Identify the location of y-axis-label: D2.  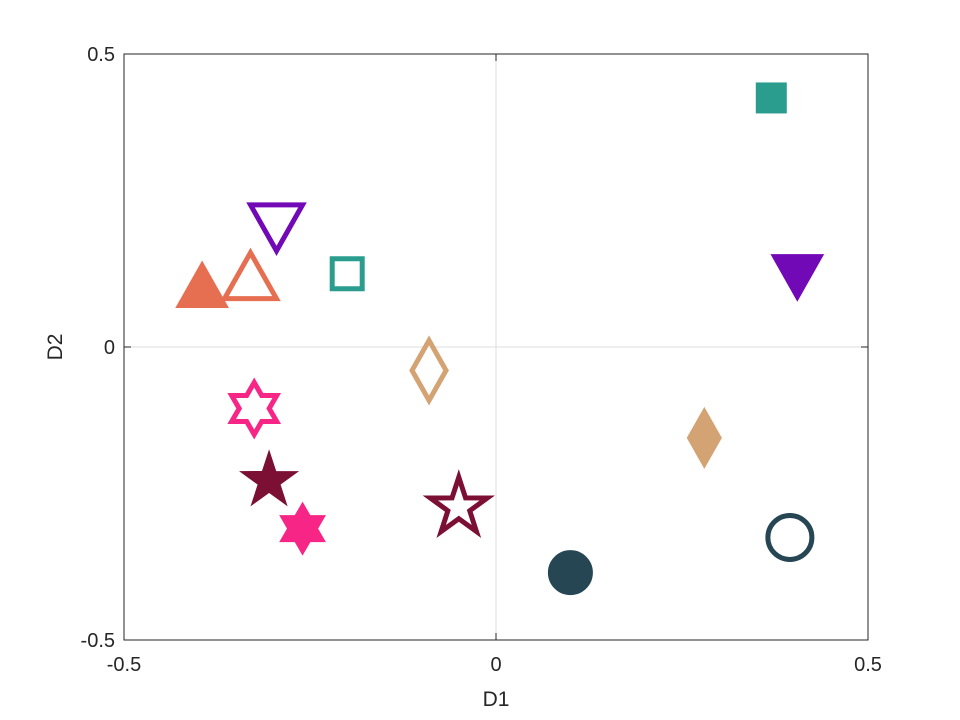
(55, 347).